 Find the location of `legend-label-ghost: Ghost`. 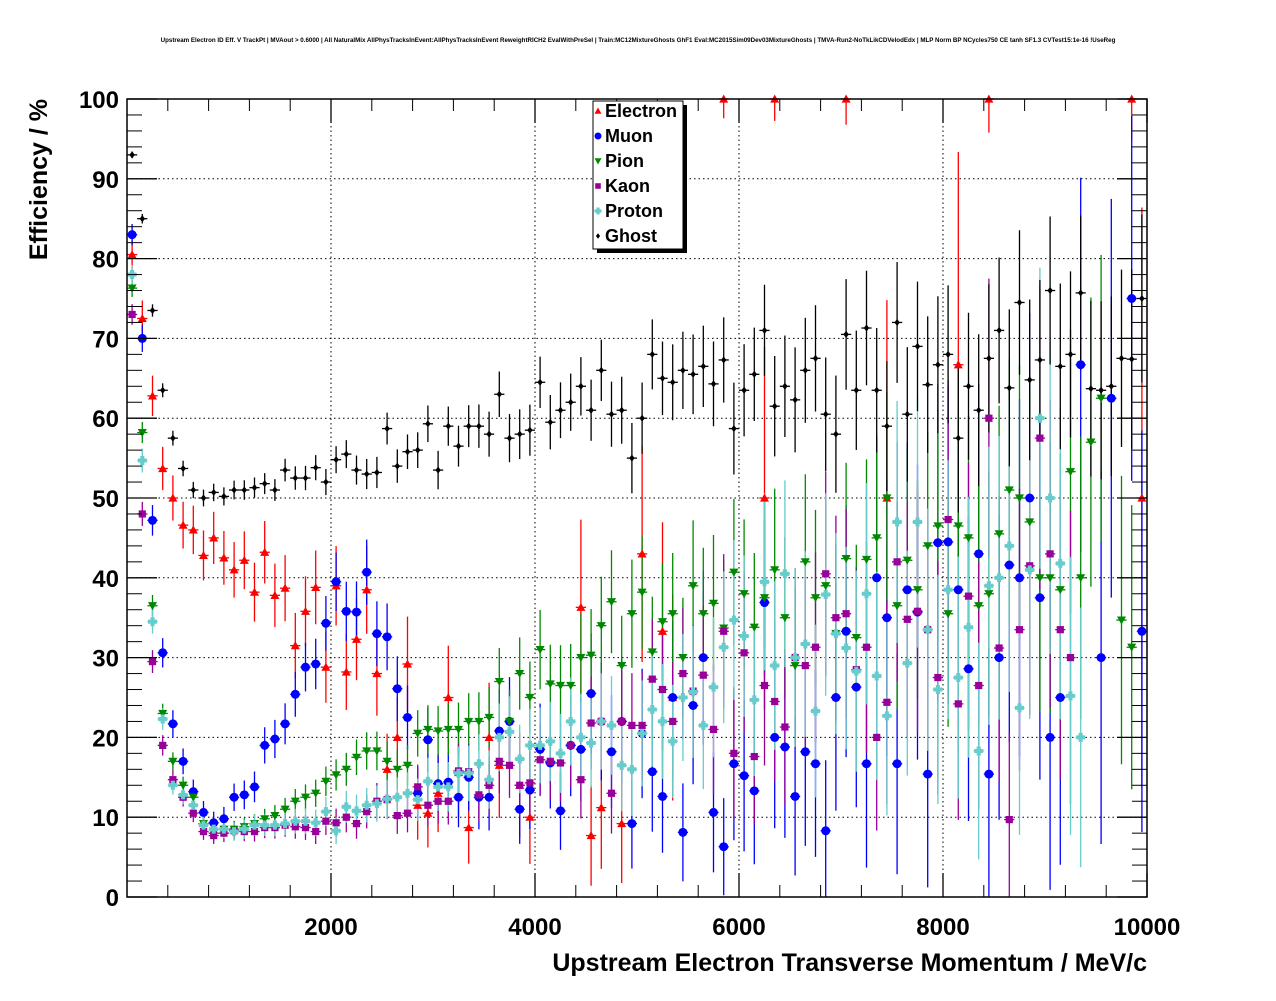

legend-label-ghost: Ghost is located at coordinates (631, 236).